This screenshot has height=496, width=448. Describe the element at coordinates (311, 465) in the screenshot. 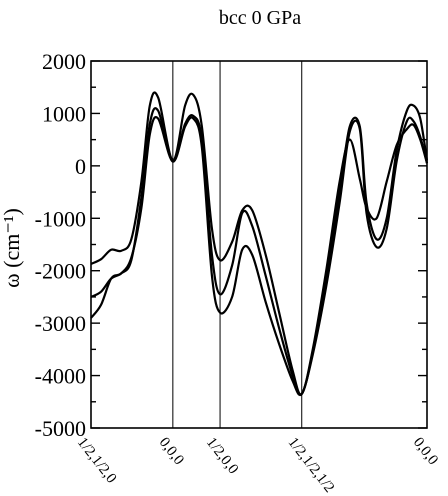

I see `x-tick-label: 1/2,1/2,1/2` at that location.